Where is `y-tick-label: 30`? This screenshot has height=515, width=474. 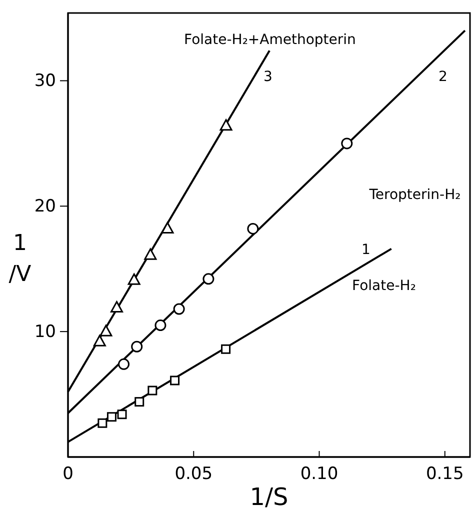
y-tick-label: 30 is located at coordinates (45, 81).